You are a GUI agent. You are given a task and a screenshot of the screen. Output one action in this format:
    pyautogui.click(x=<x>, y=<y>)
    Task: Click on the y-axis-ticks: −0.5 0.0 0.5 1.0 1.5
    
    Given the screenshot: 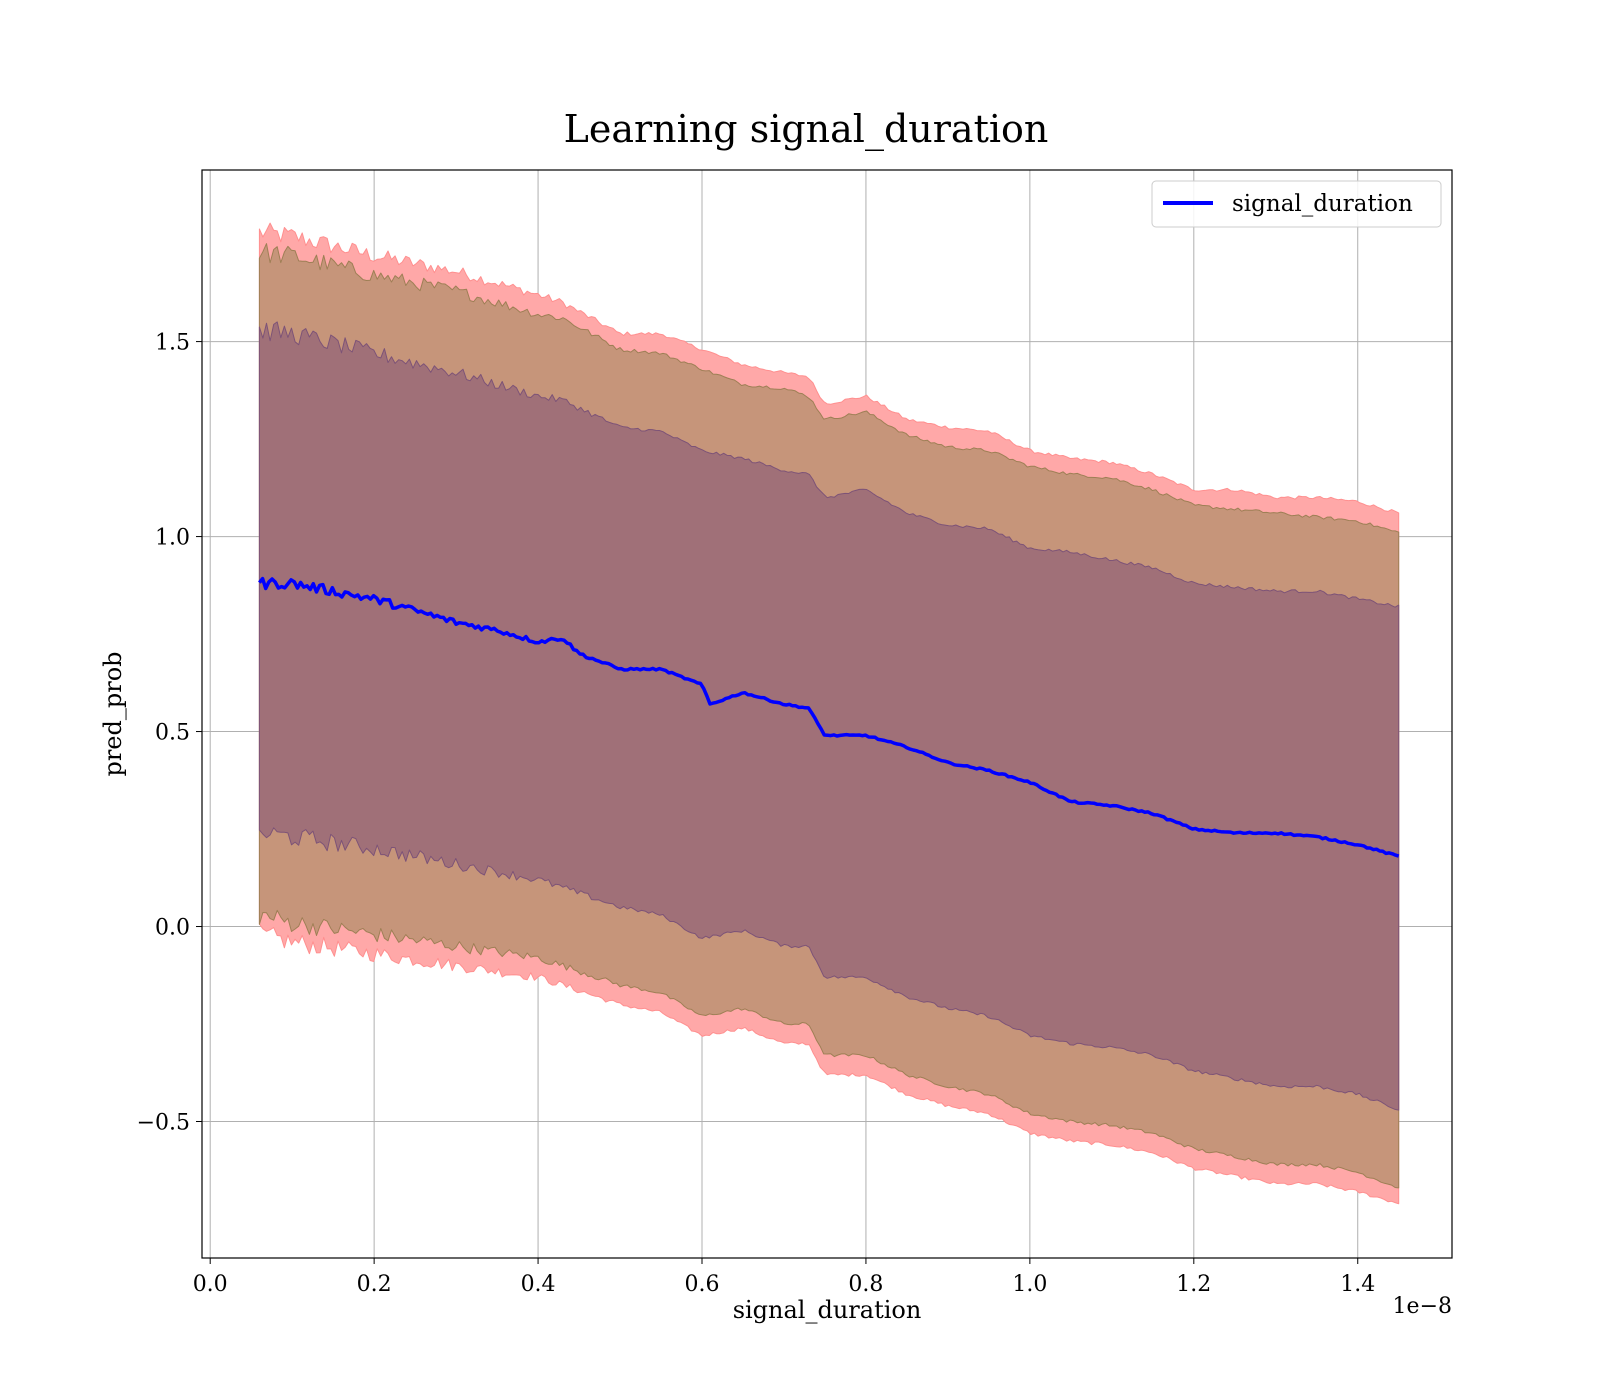 What is the action you would take?
    pyautogui.click(x=169, y=733)
    